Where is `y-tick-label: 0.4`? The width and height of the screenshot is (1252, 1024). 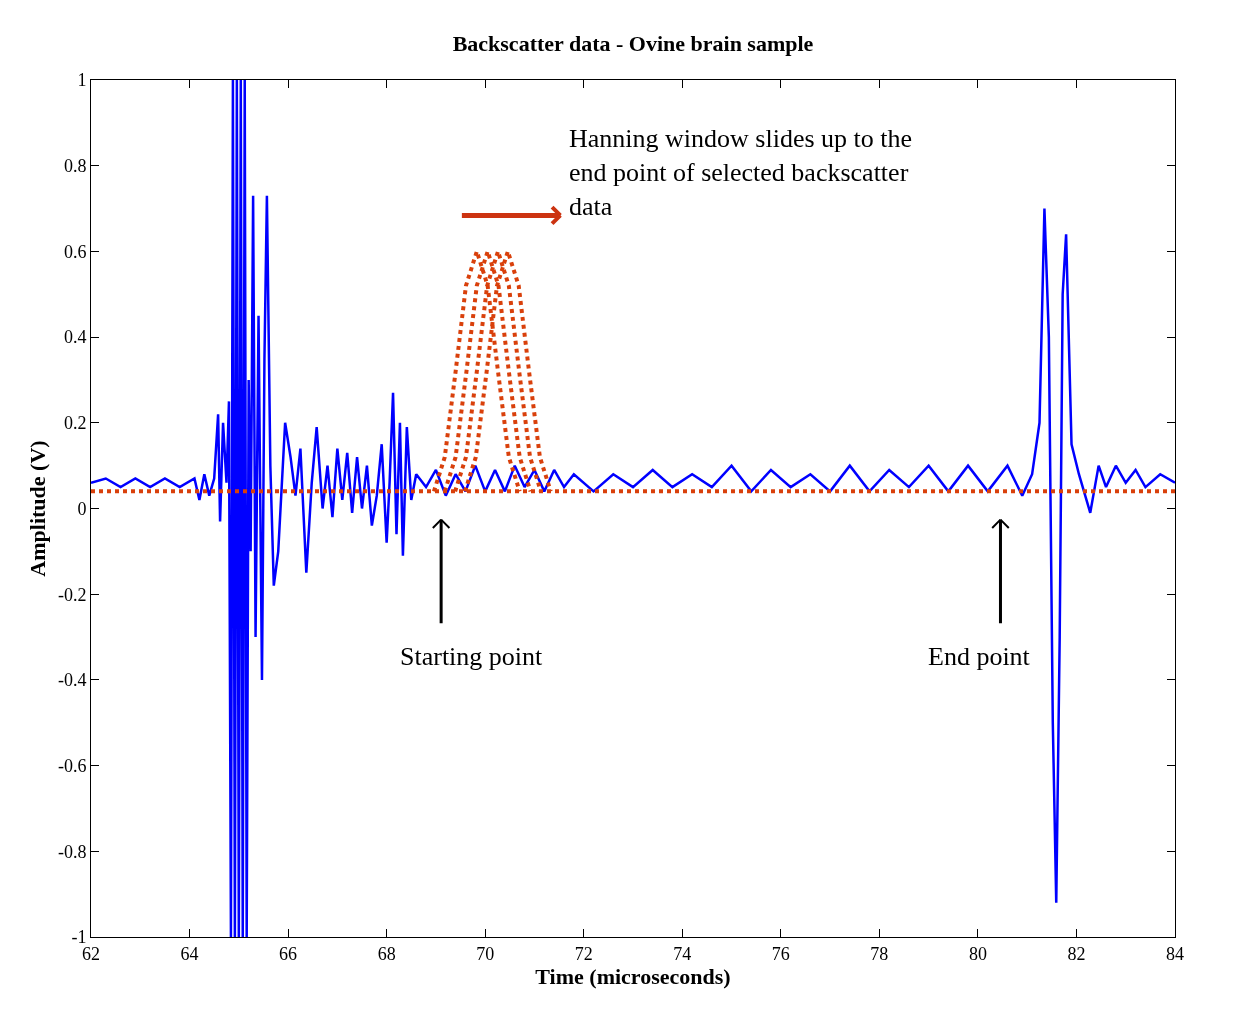
y-tick-label: 0.4 is located at coordinates (75, 337).